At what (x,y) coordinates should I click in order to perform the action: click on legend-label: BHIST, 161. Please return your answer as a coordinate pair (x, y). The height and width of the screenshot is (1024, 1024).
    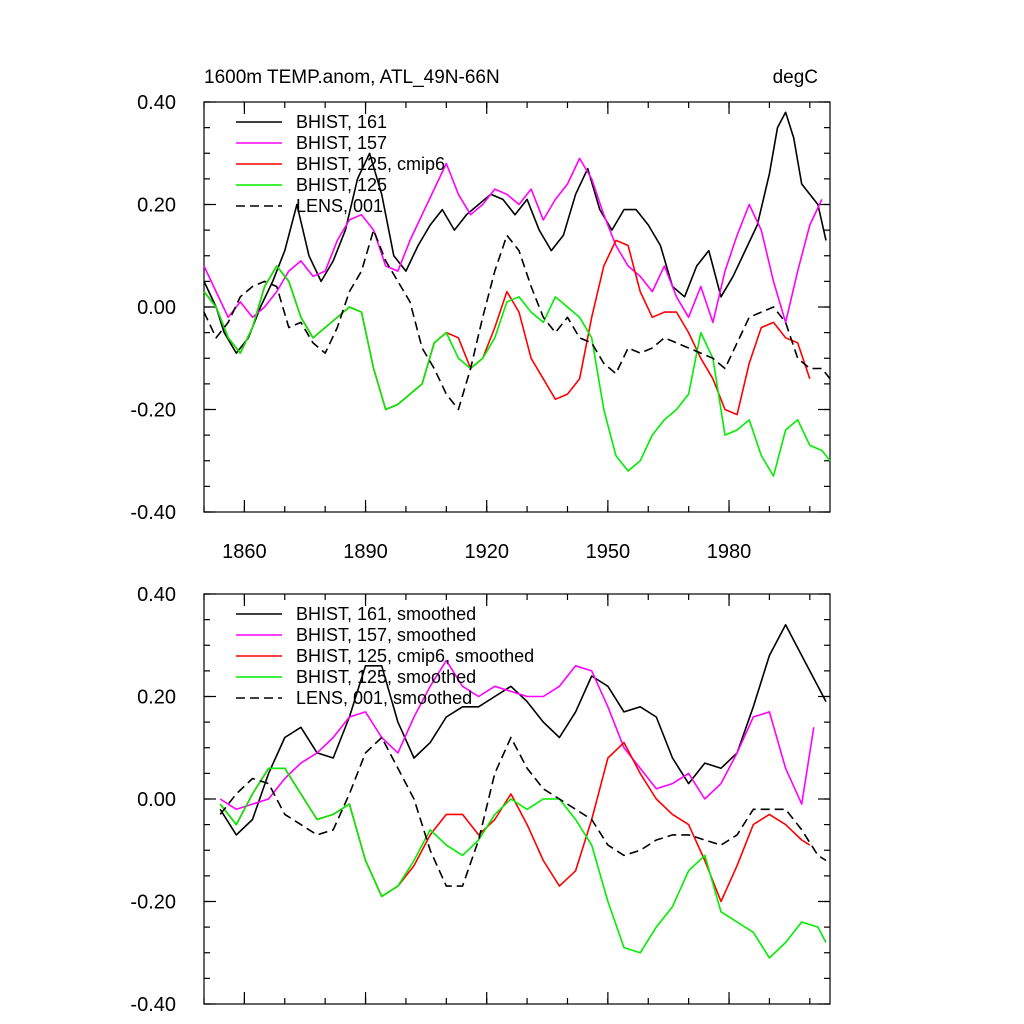
    Looking at the image, I should click on (341, 122).